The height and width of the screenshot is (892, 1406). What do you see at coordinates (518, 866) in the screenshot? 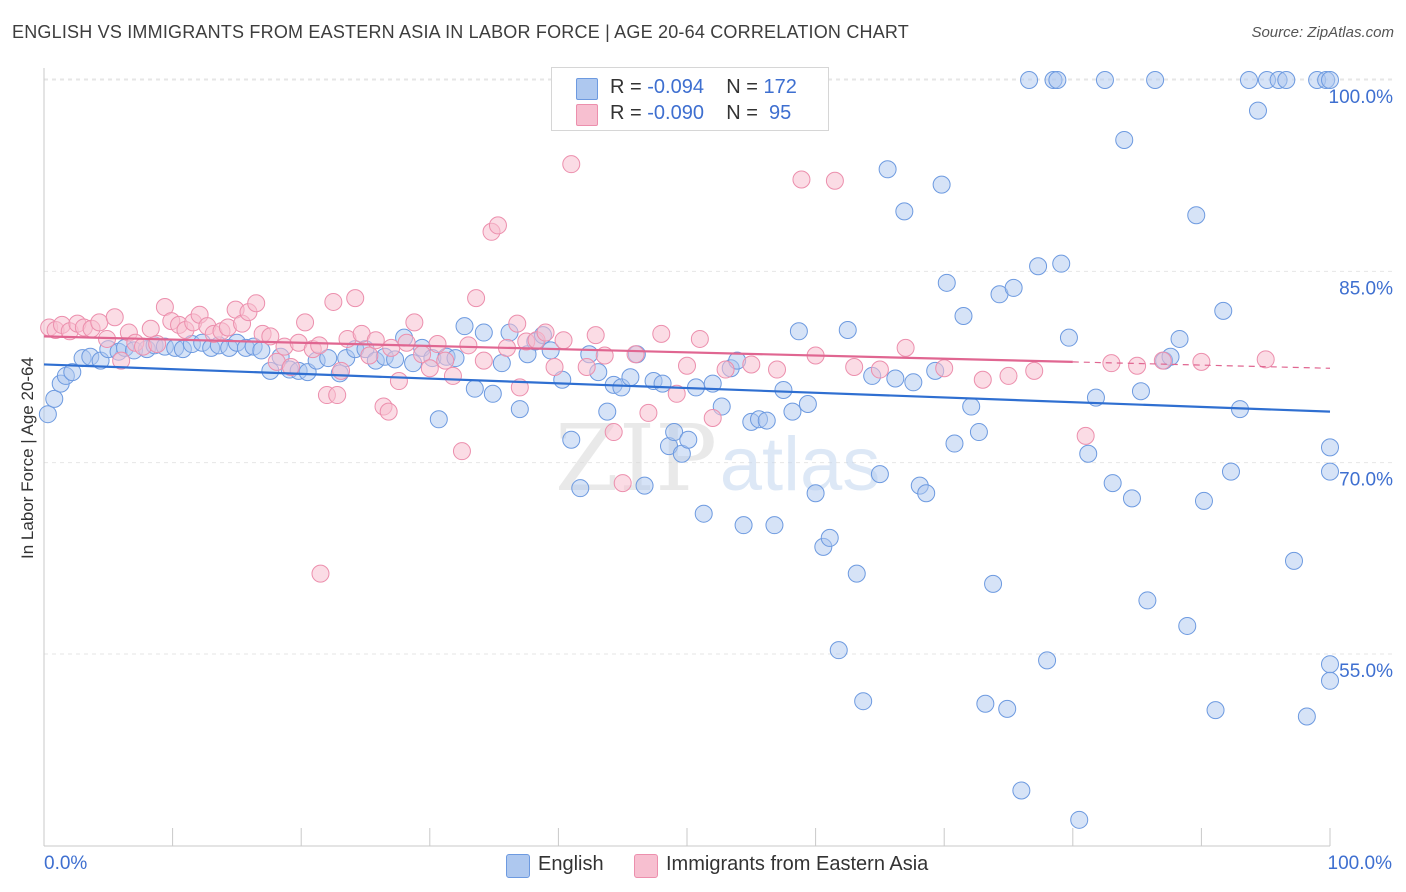
I see `english-legend-swatch` at bounding box center [518, 866].